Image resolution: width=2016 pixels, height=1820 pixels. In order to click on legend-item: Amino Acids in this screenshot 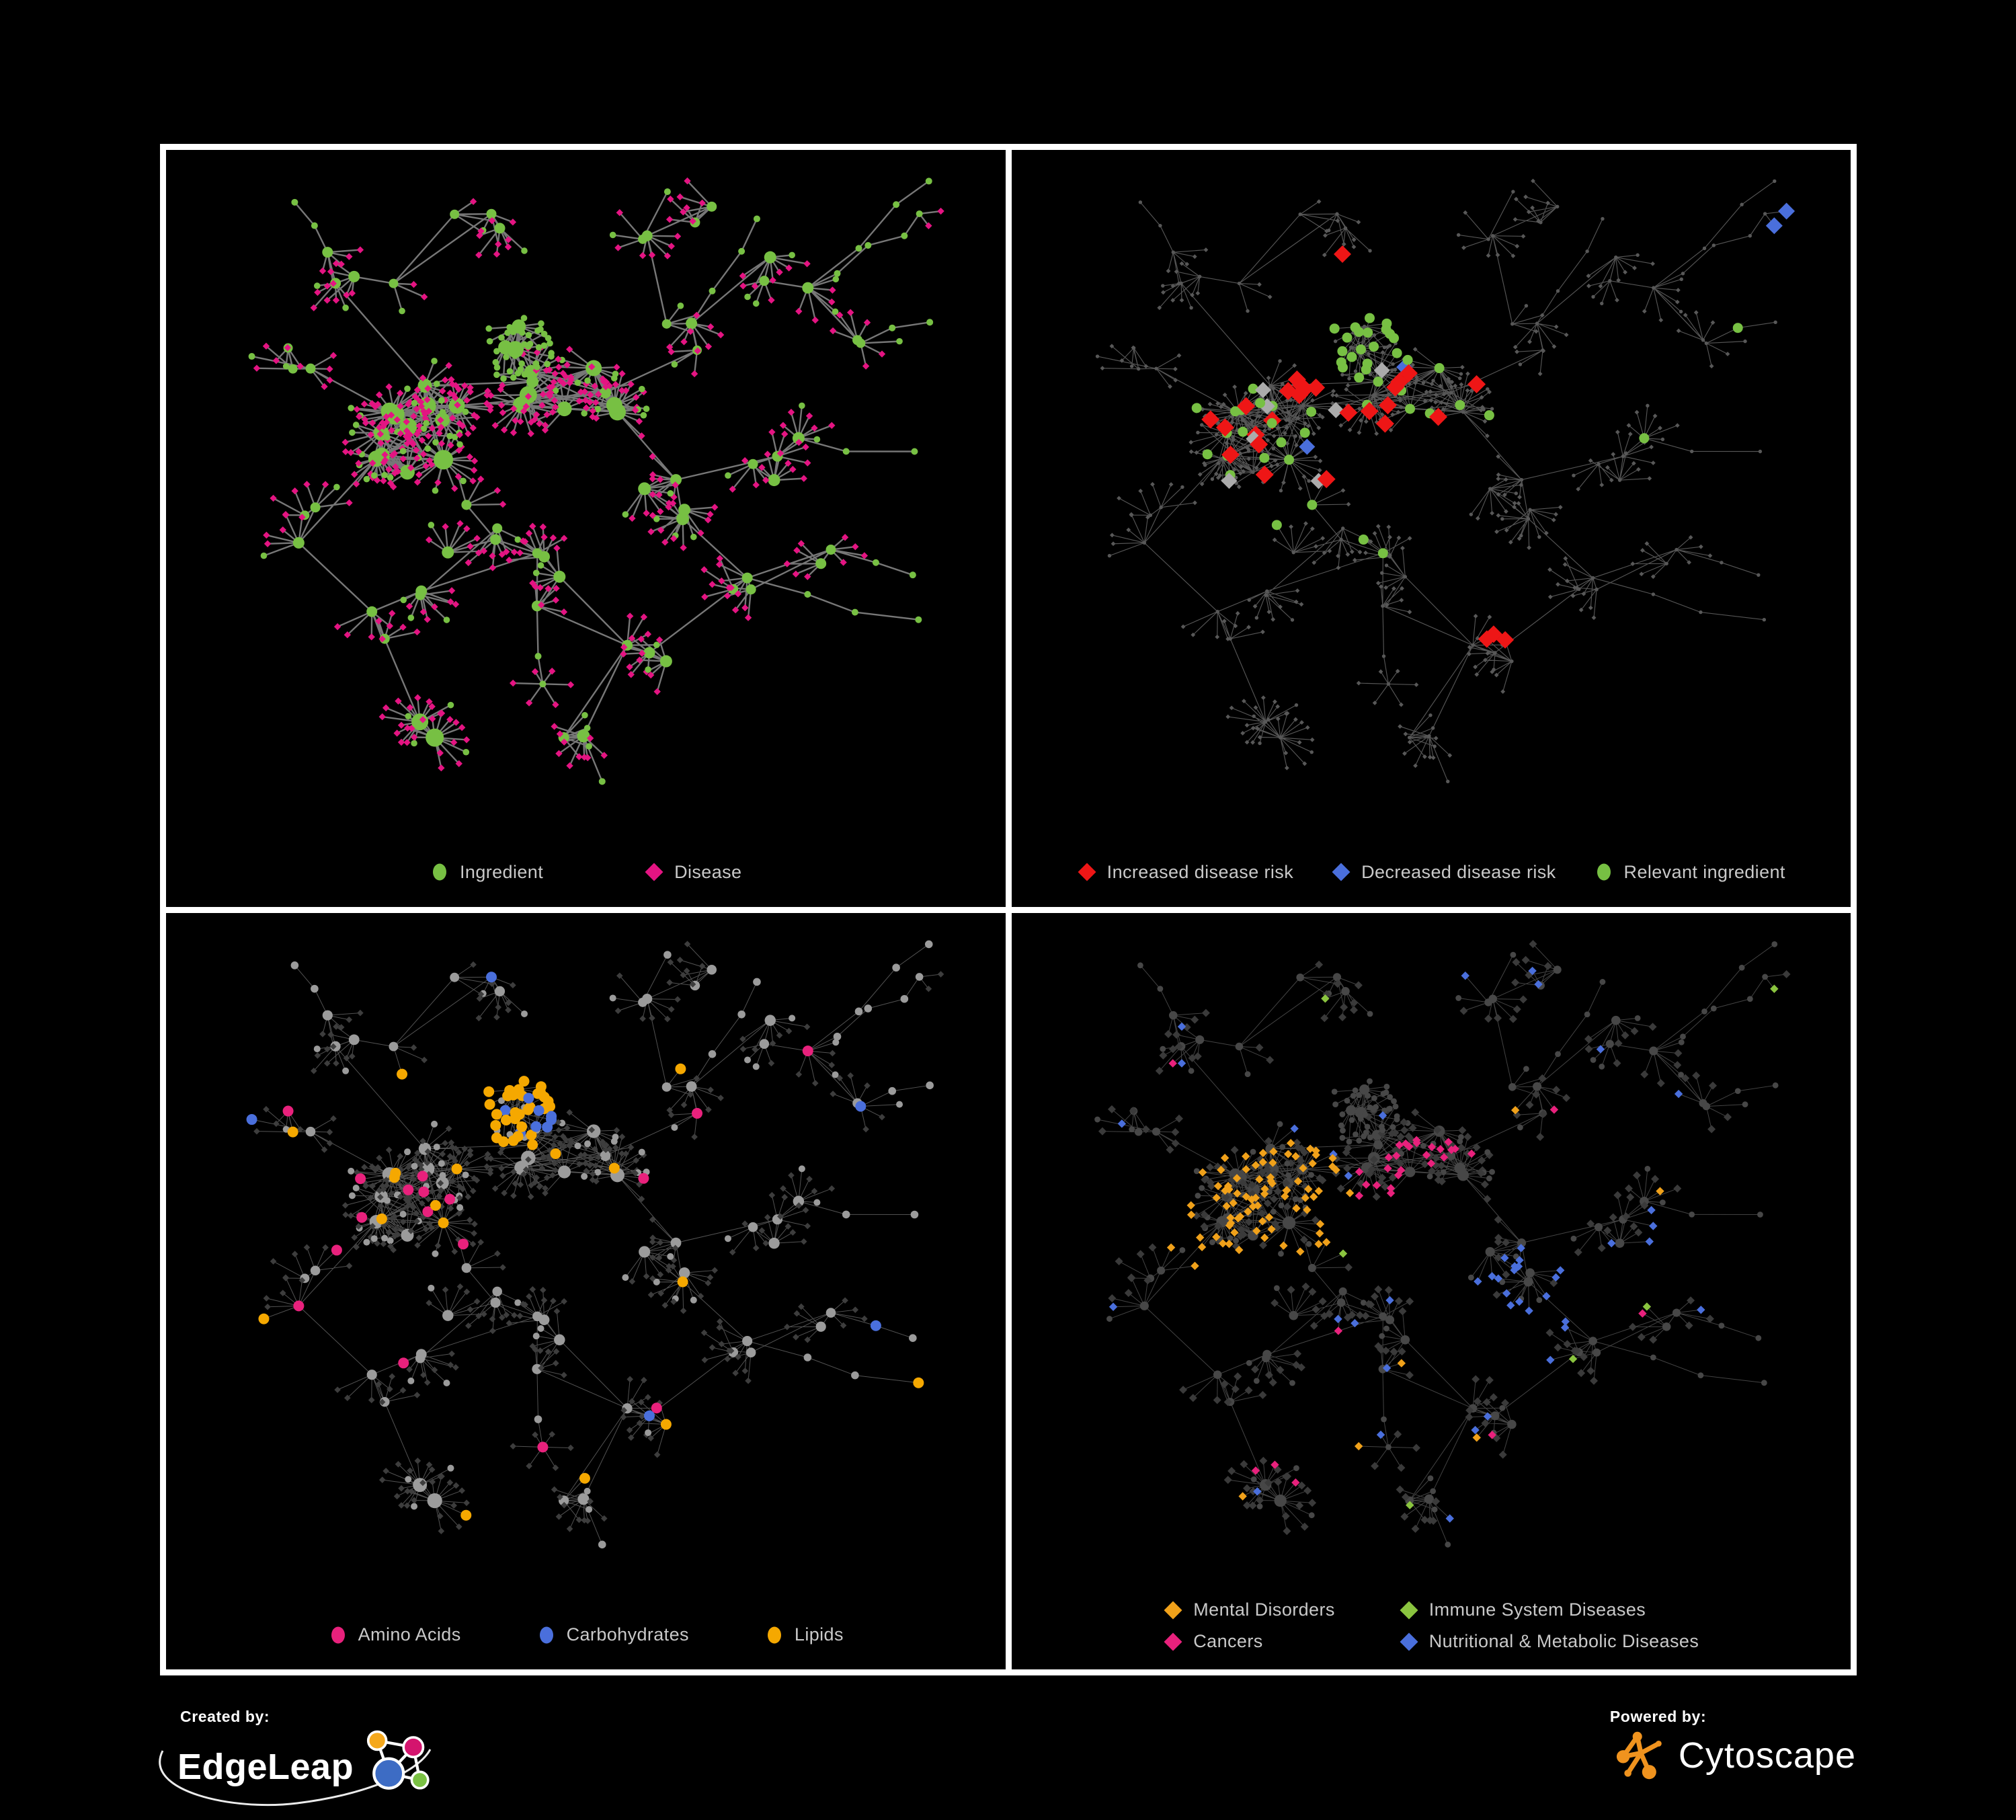, I will do `click(394, 1634)`.